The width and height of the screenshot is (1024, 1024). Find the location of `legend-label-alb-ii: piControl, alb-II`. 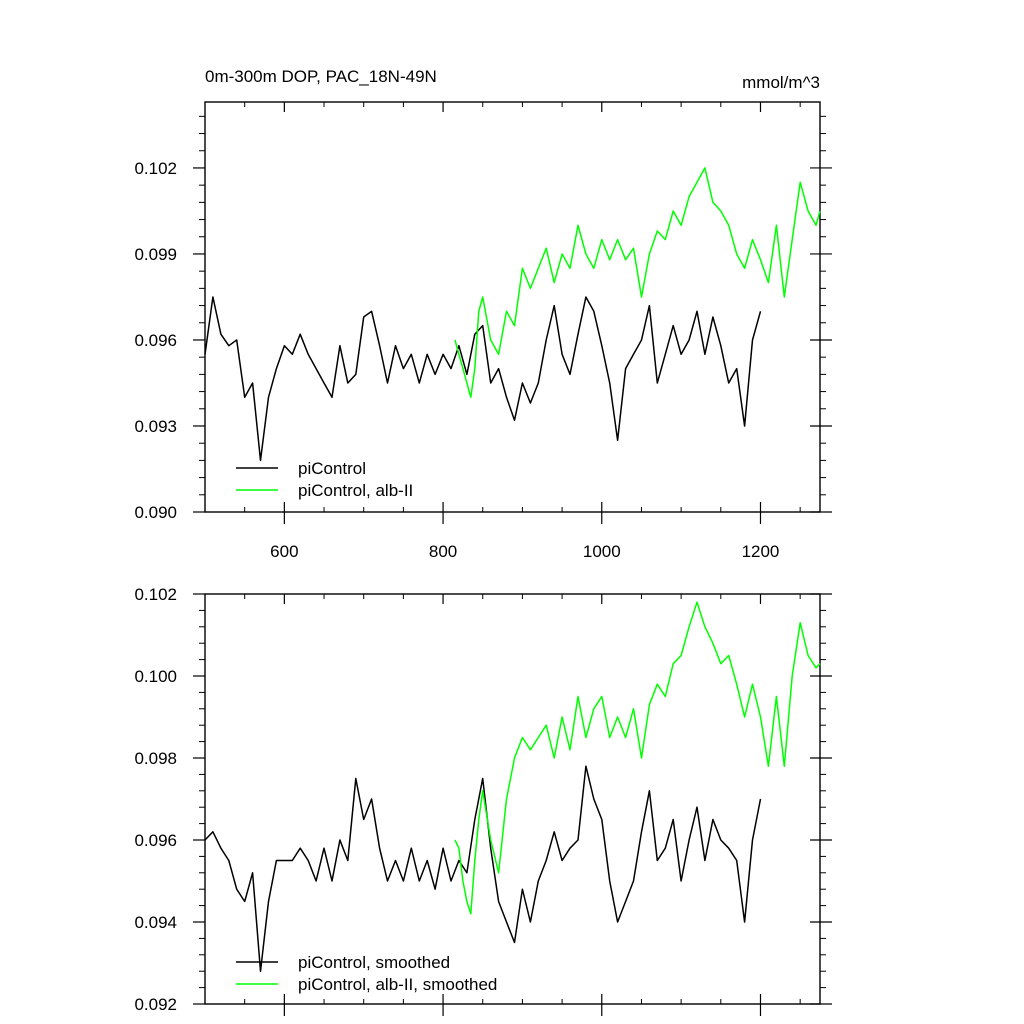

legend-label-alb-ii: piControl, alb-II is located at coordinates (355, 490).